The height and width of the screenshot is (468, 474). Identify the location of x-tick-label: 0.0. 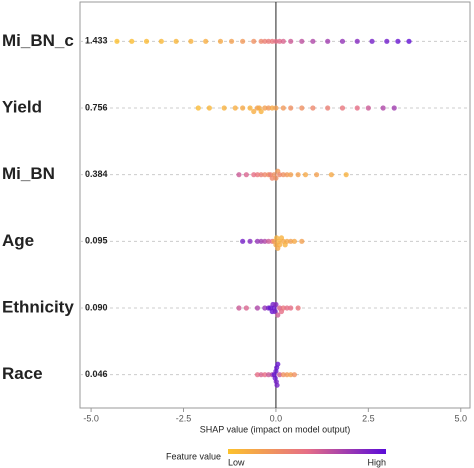
(276, 418).